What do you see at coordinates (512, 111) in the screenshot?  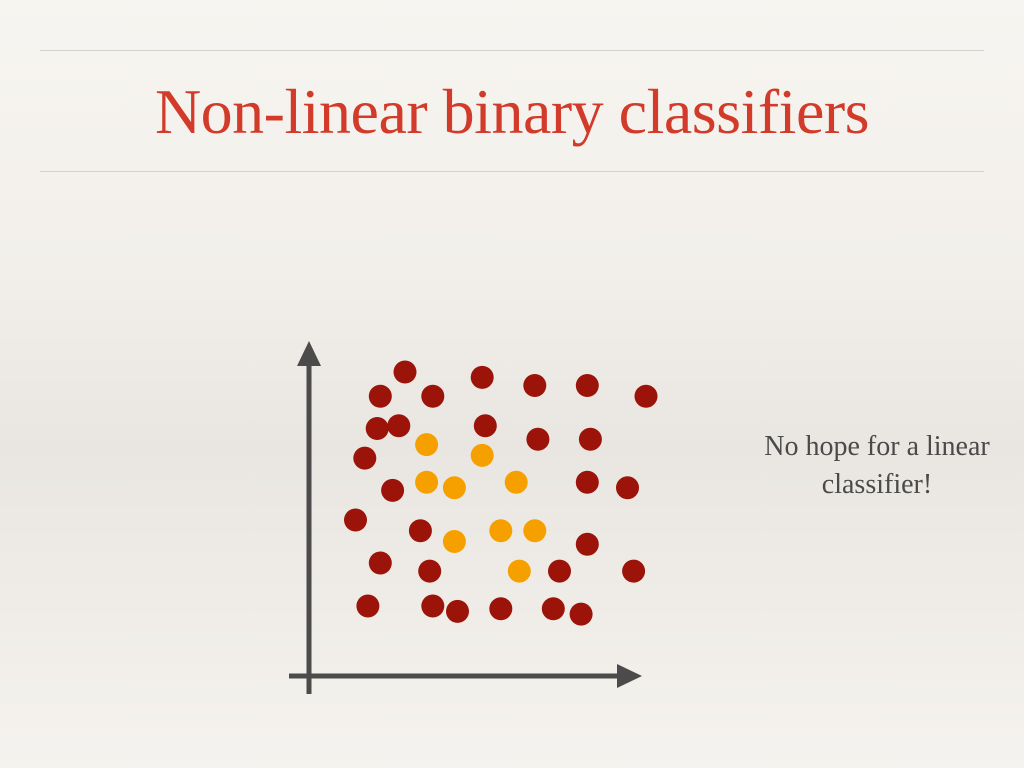 I see `slide-title: Non-linear binary classifiers` at bounding box center [512, 111].